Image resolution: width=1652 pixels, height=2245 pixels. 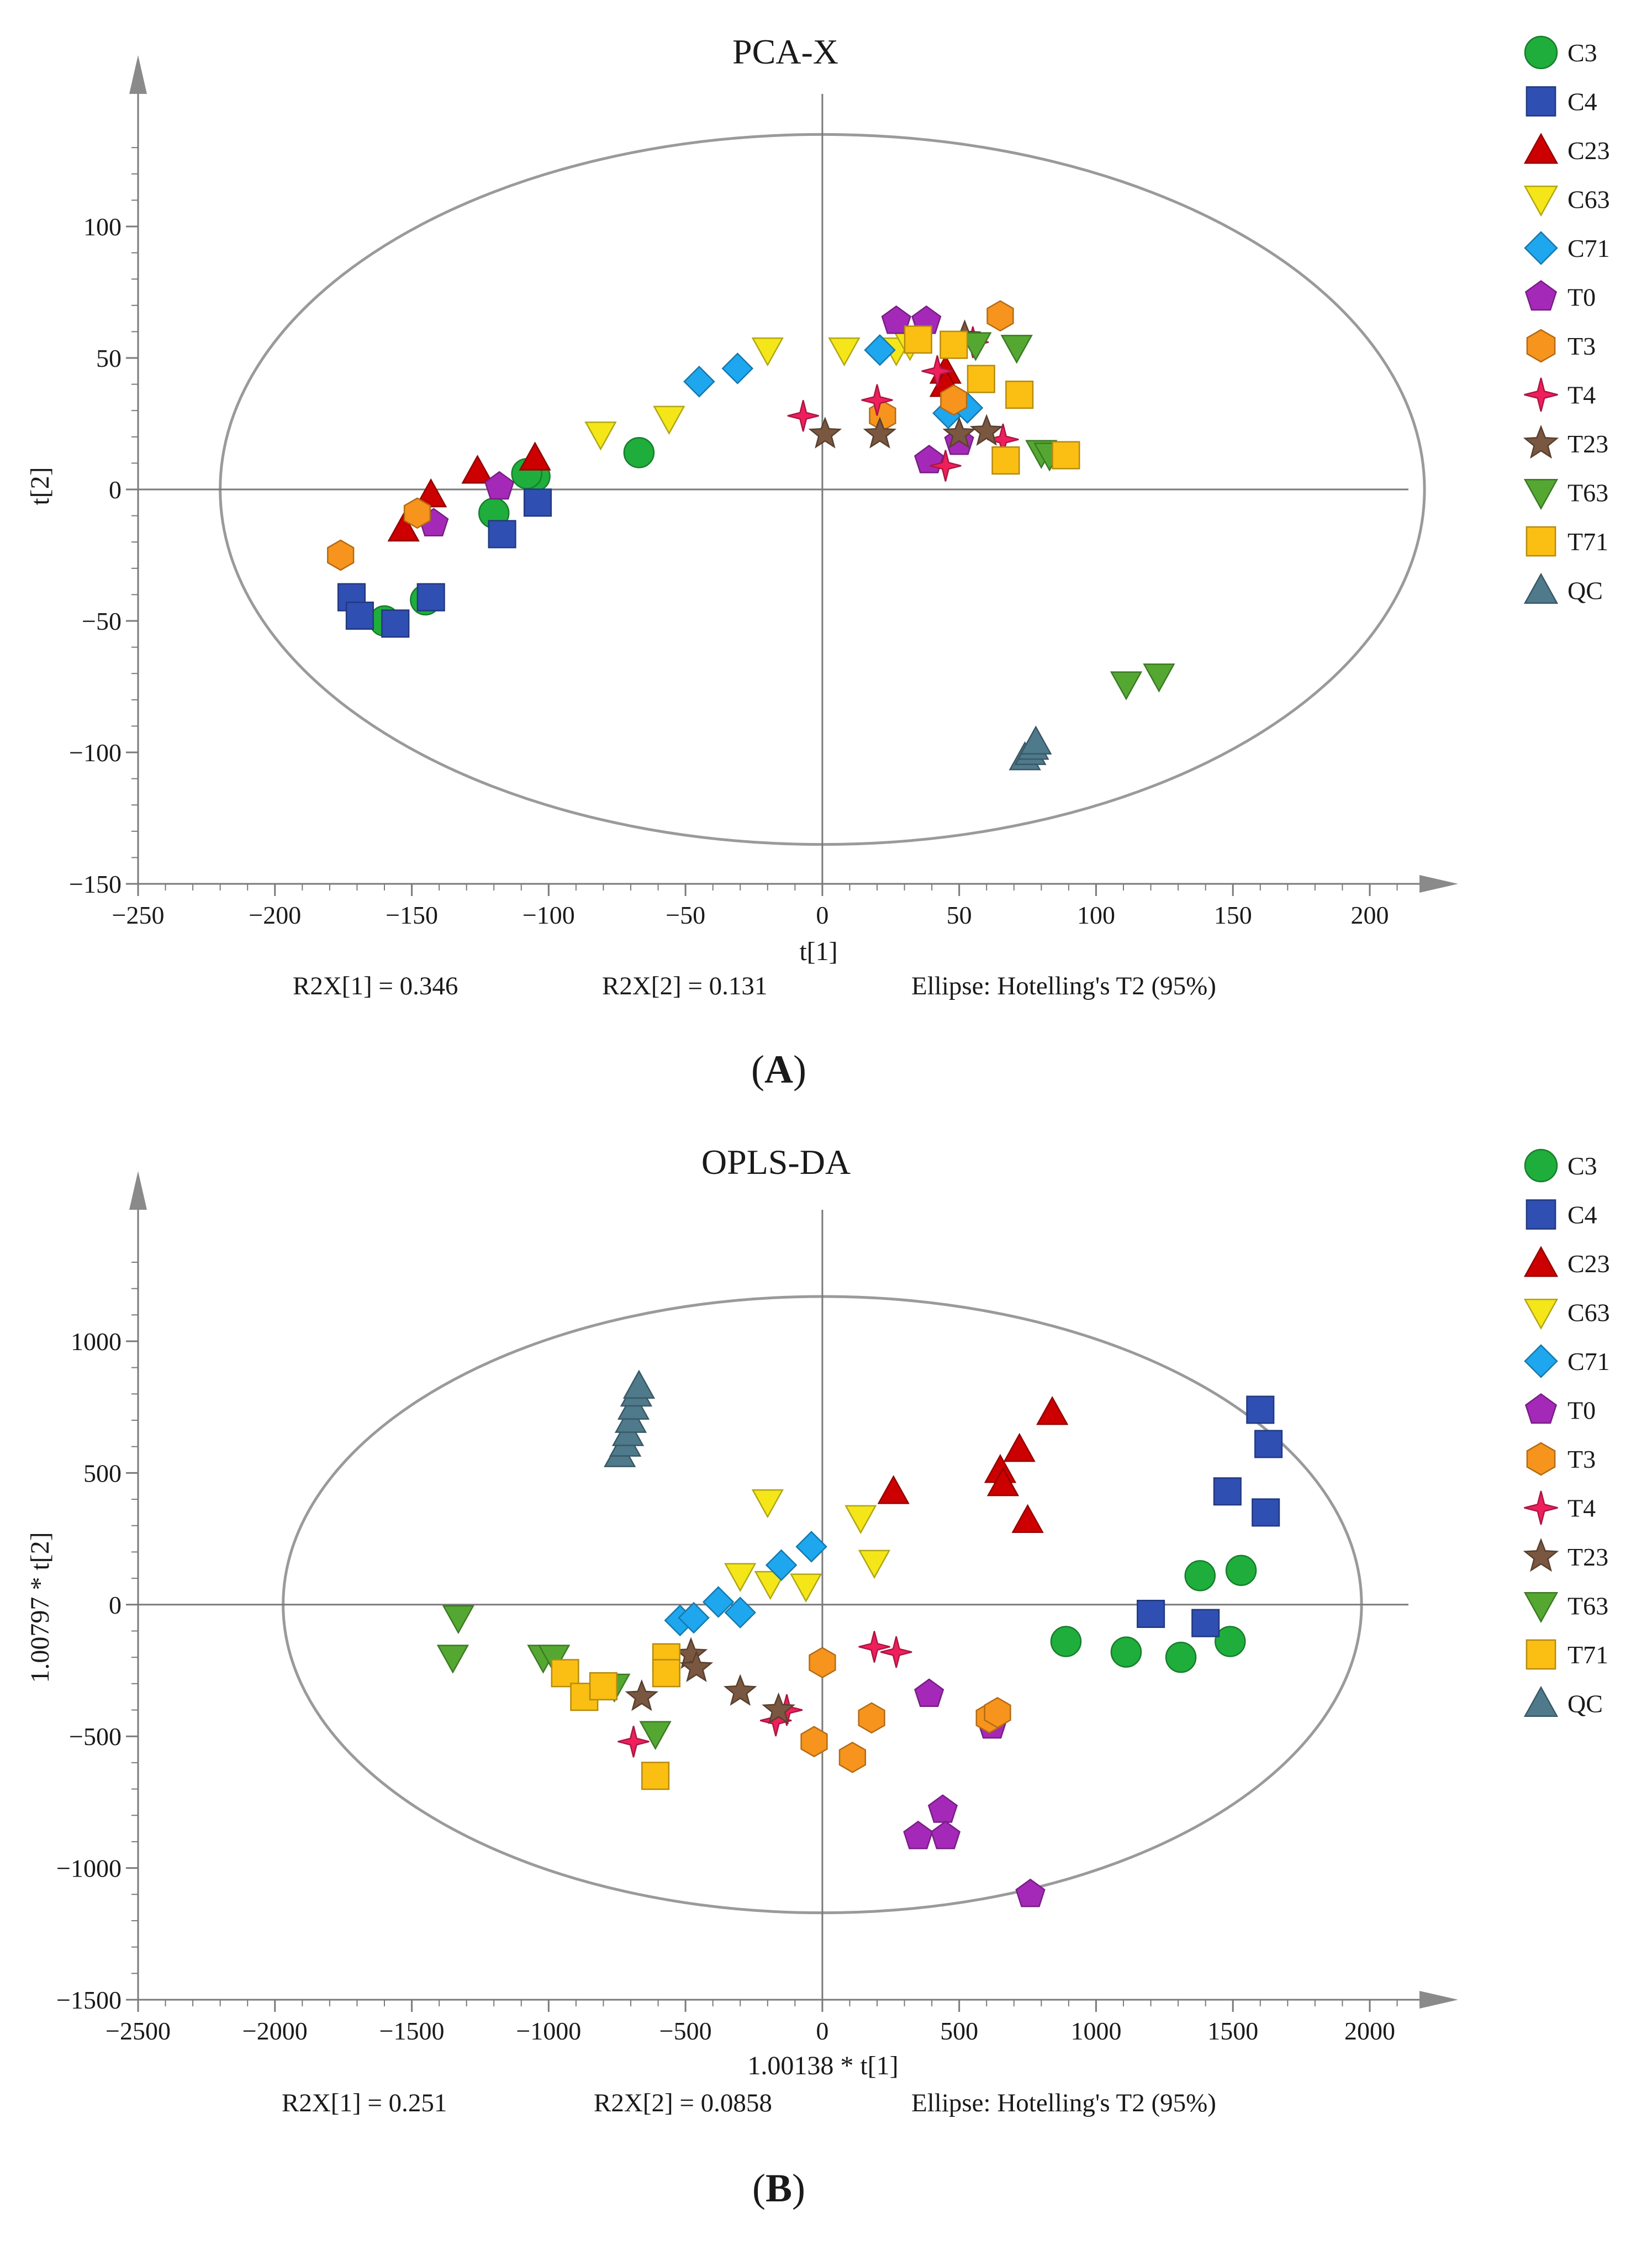 What do you see at coordinates (833, 381) in the screenshot?
I see `pca-series-c71` at bounding box center [833, 381].